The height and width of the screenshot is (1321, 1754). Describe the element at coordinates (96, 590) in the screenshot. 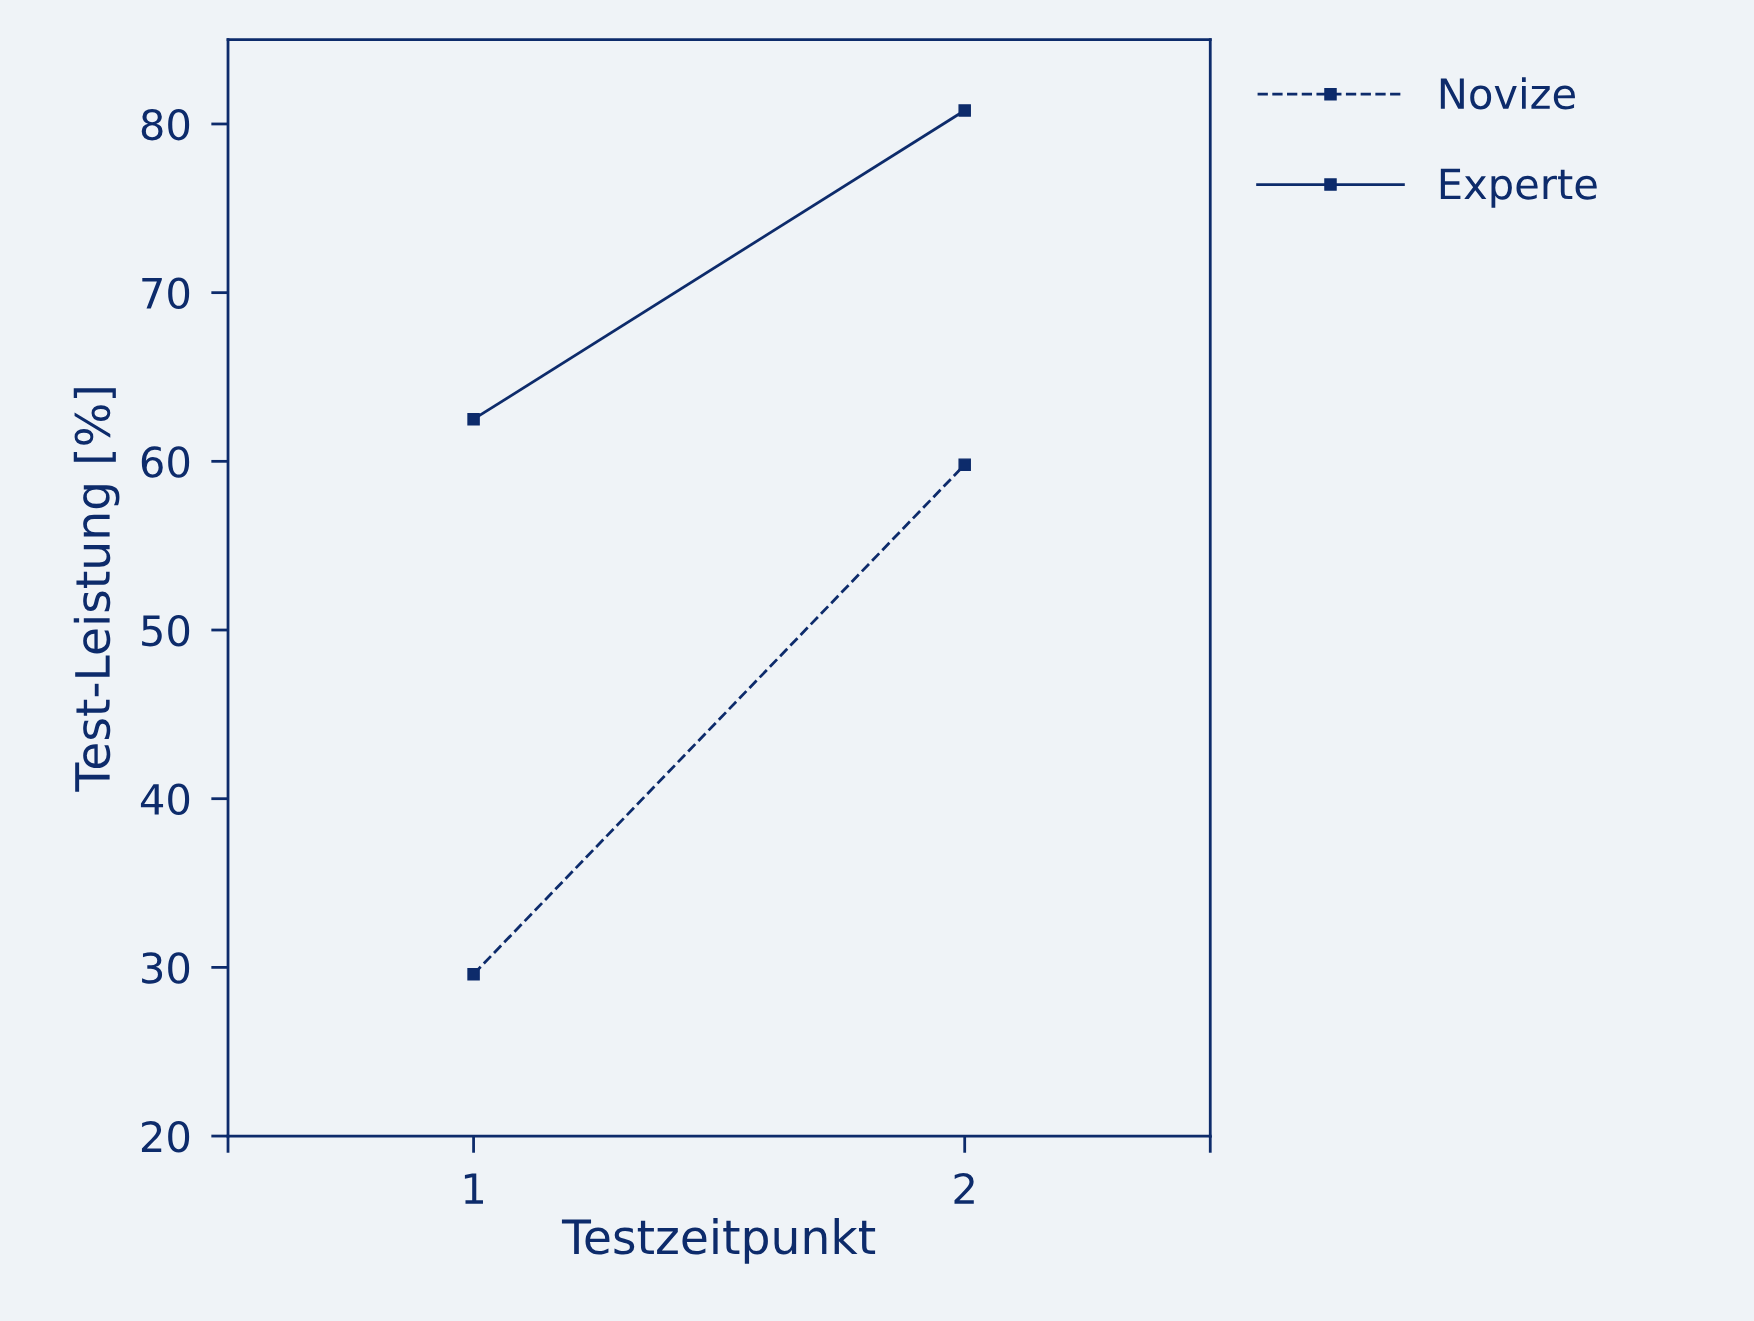

I see `y-axis-title: Test-Leistung [%]` at that location.